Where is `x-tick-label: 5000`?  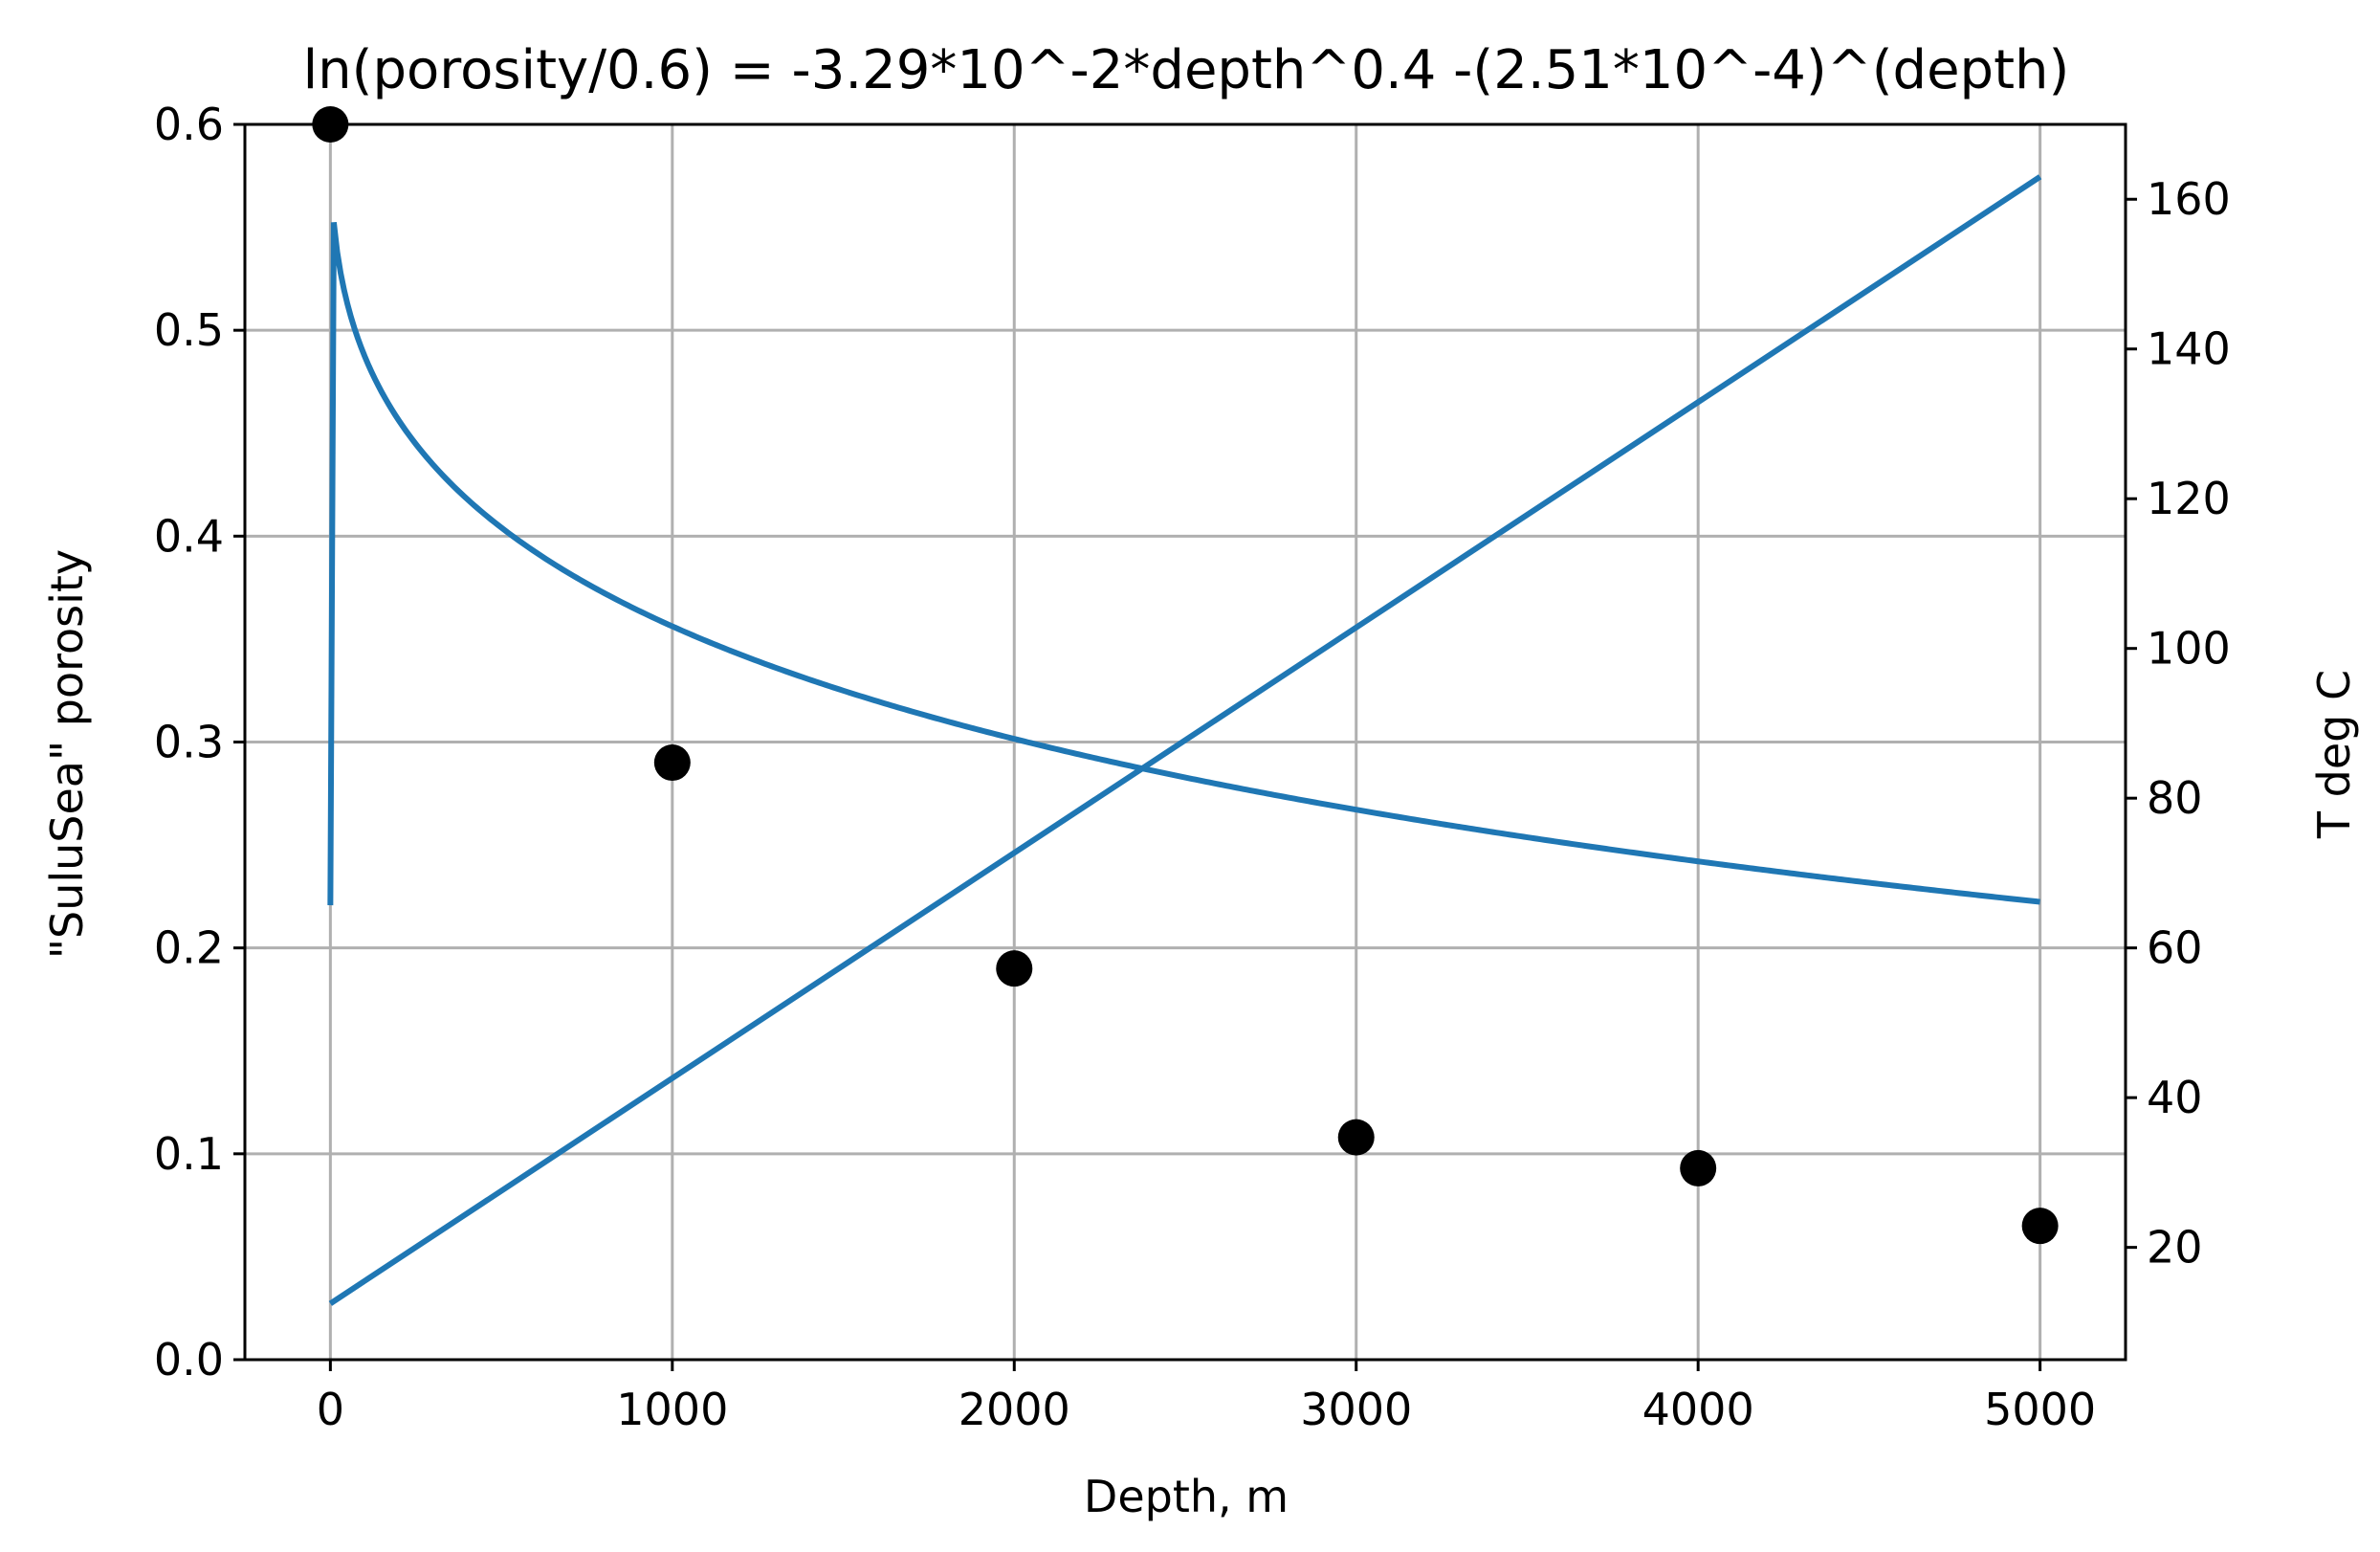
x-tick-label: 5000 is located at coordinates (2040, 1410).